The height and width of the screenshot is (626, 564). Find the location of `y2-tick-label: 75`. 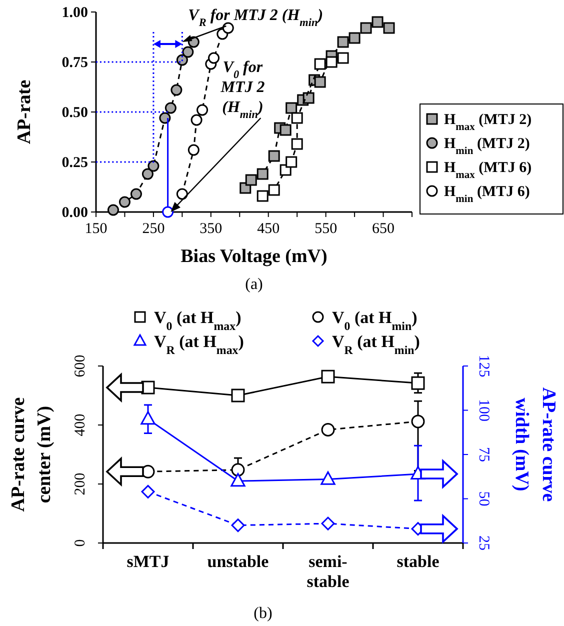

y2-tick-label: 75 is located at coordinates (484, 454).